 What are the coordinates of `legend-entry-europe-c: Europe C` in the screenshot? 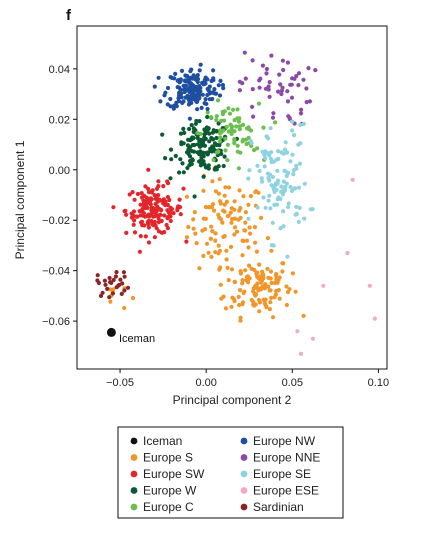 It's located at (162, 507).